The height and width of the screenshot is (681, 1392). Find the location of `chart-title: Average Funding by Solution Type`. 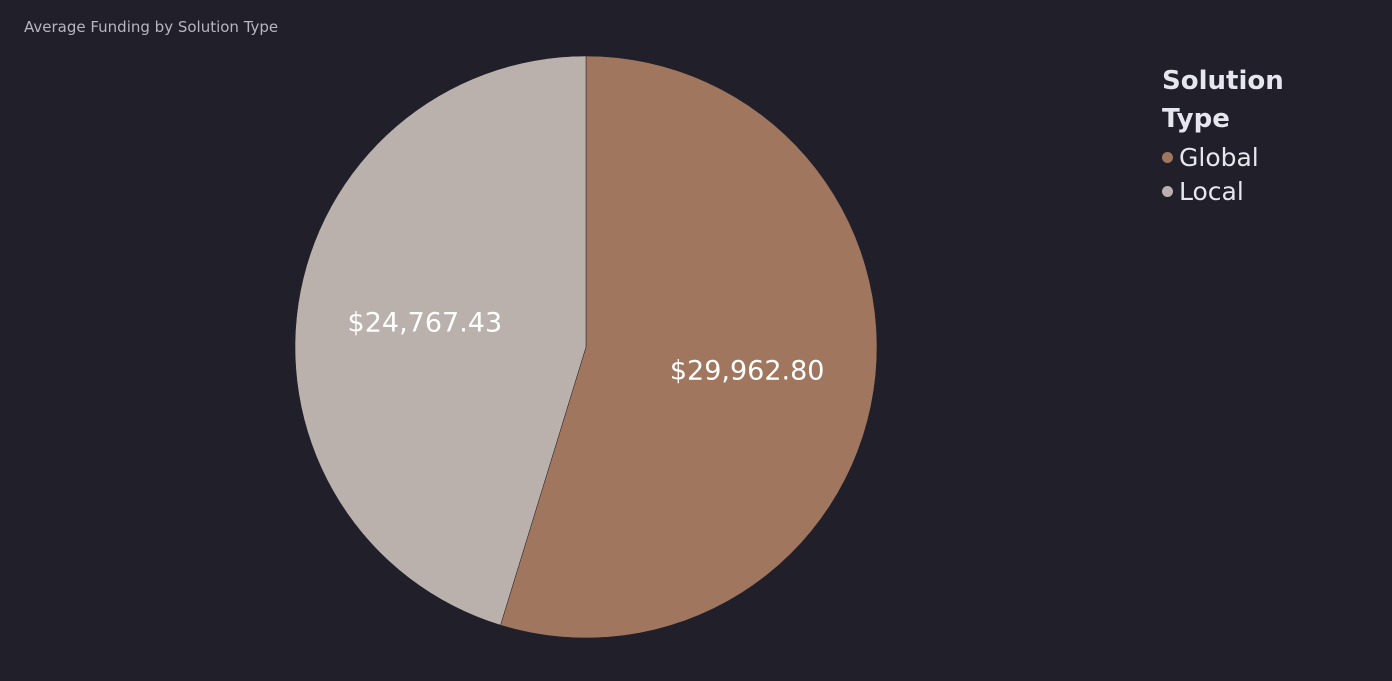

chart-title: Average Funding by Solution Type is located at coordinates (151, 27).